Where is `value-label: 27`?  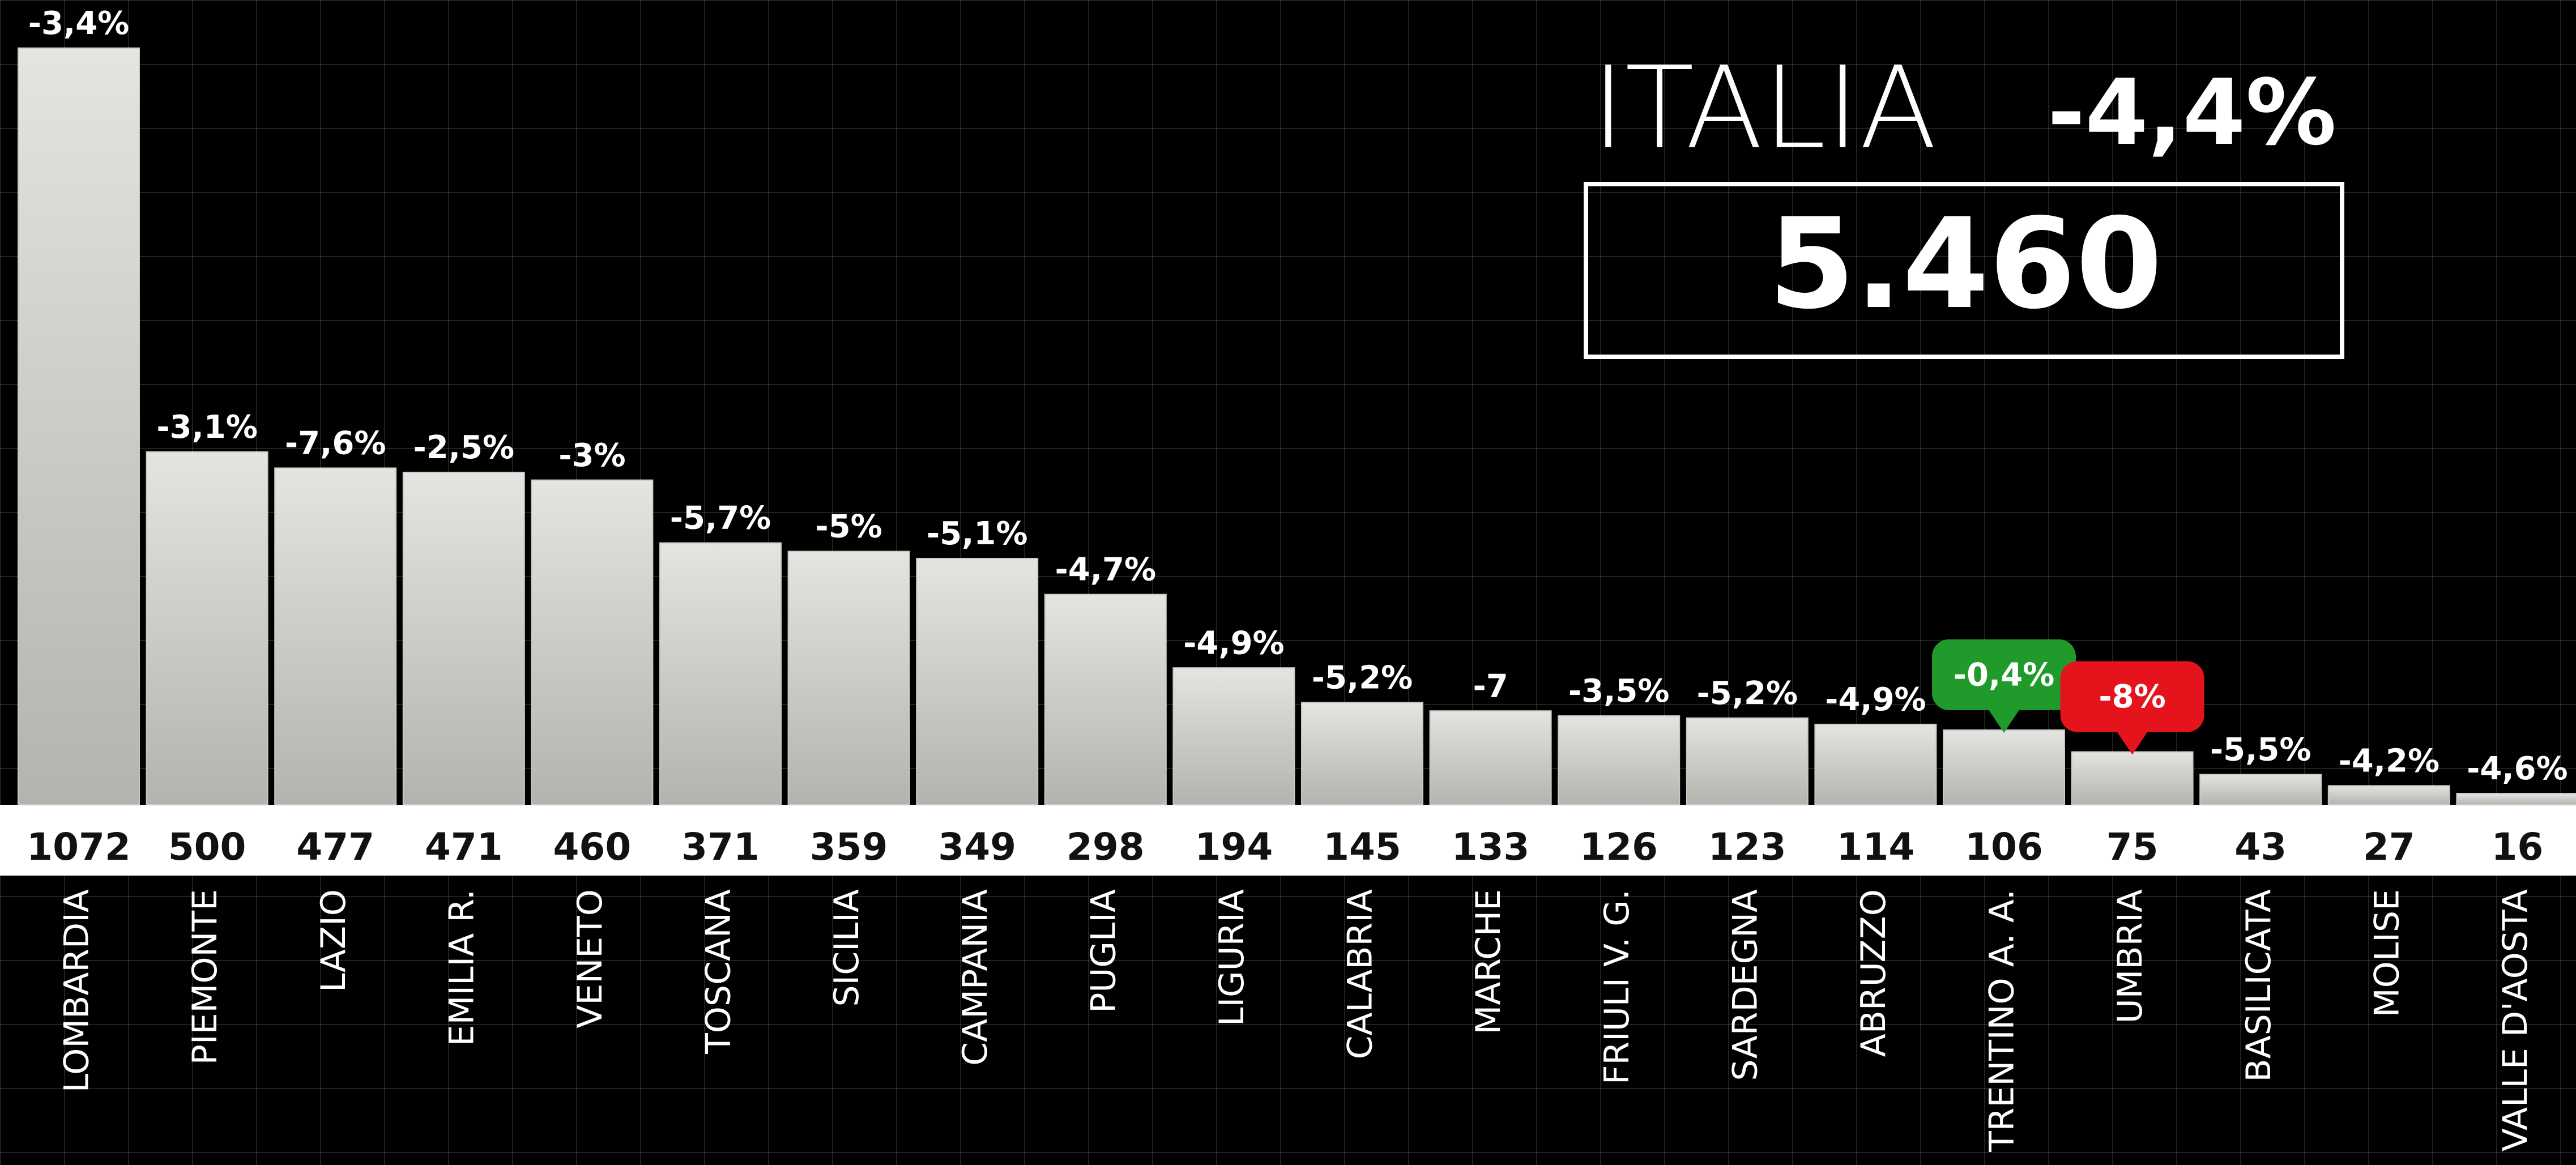 value-label: 27 is located at coordinates (2389, 847).